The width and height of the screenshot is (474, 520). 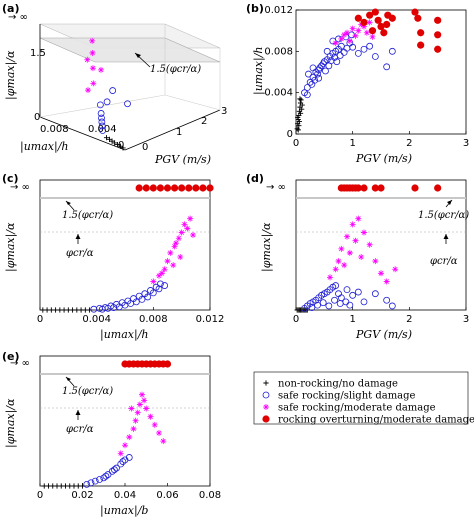 I want to click on panel-b-label: (b), so click(x=255, y=8).